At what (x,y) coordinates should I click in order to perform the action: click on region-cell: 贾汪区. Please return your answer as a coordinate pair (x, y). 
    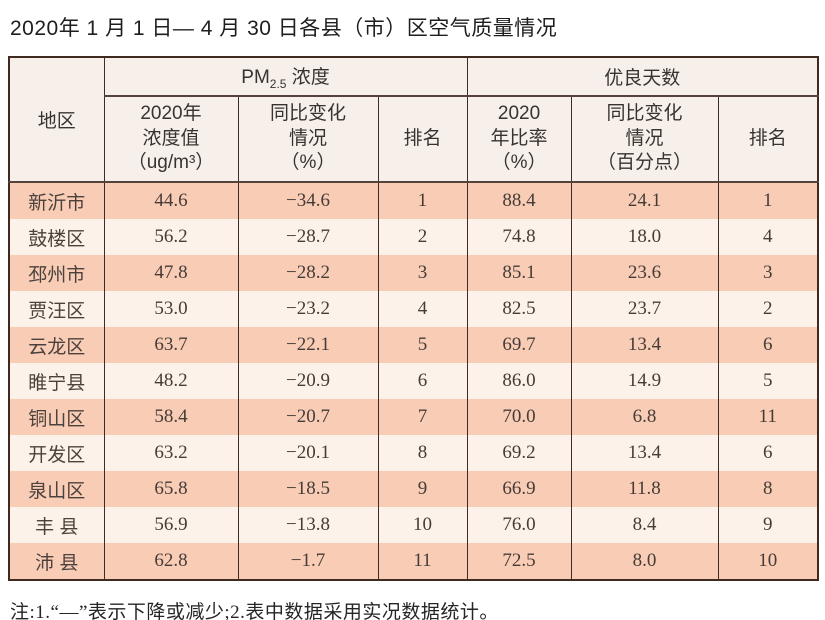
    Looking at the image, I should click on (56, 309).